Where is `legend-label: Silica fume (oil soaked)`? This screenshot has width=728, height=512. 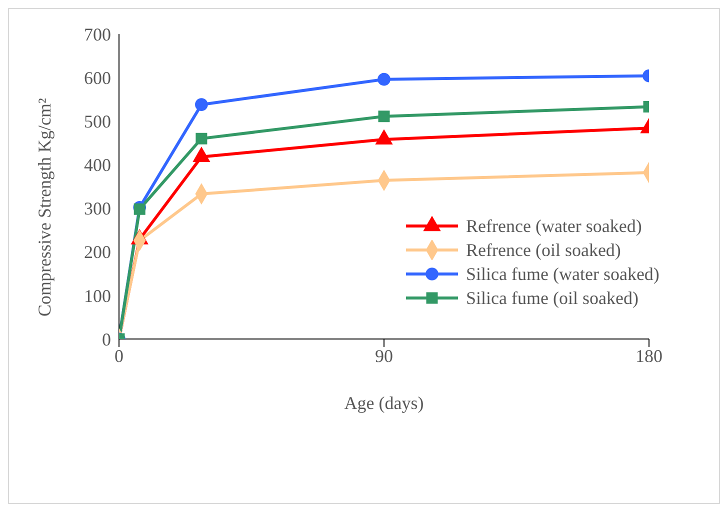 legend-label: Silica fume (oil soaked) is located at coordinates (552, 298).